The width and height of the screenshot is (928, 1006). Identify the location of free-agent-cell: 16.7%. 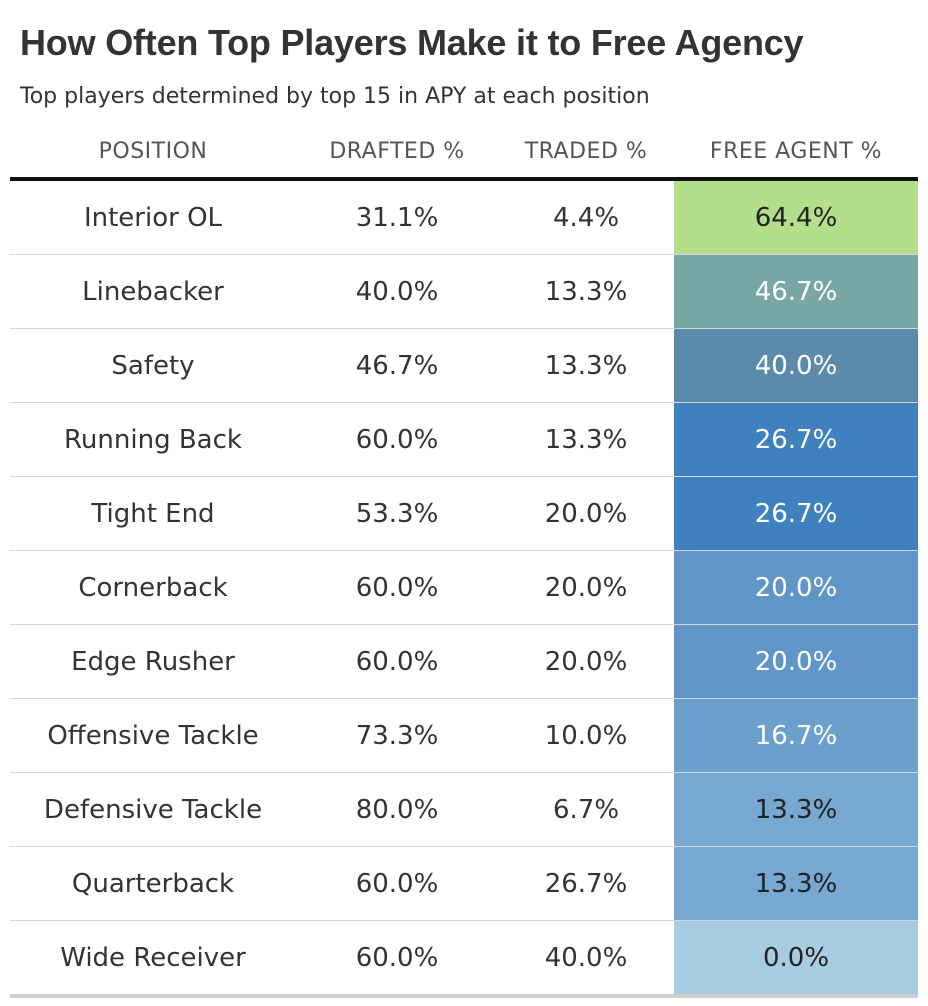
(796, 735).